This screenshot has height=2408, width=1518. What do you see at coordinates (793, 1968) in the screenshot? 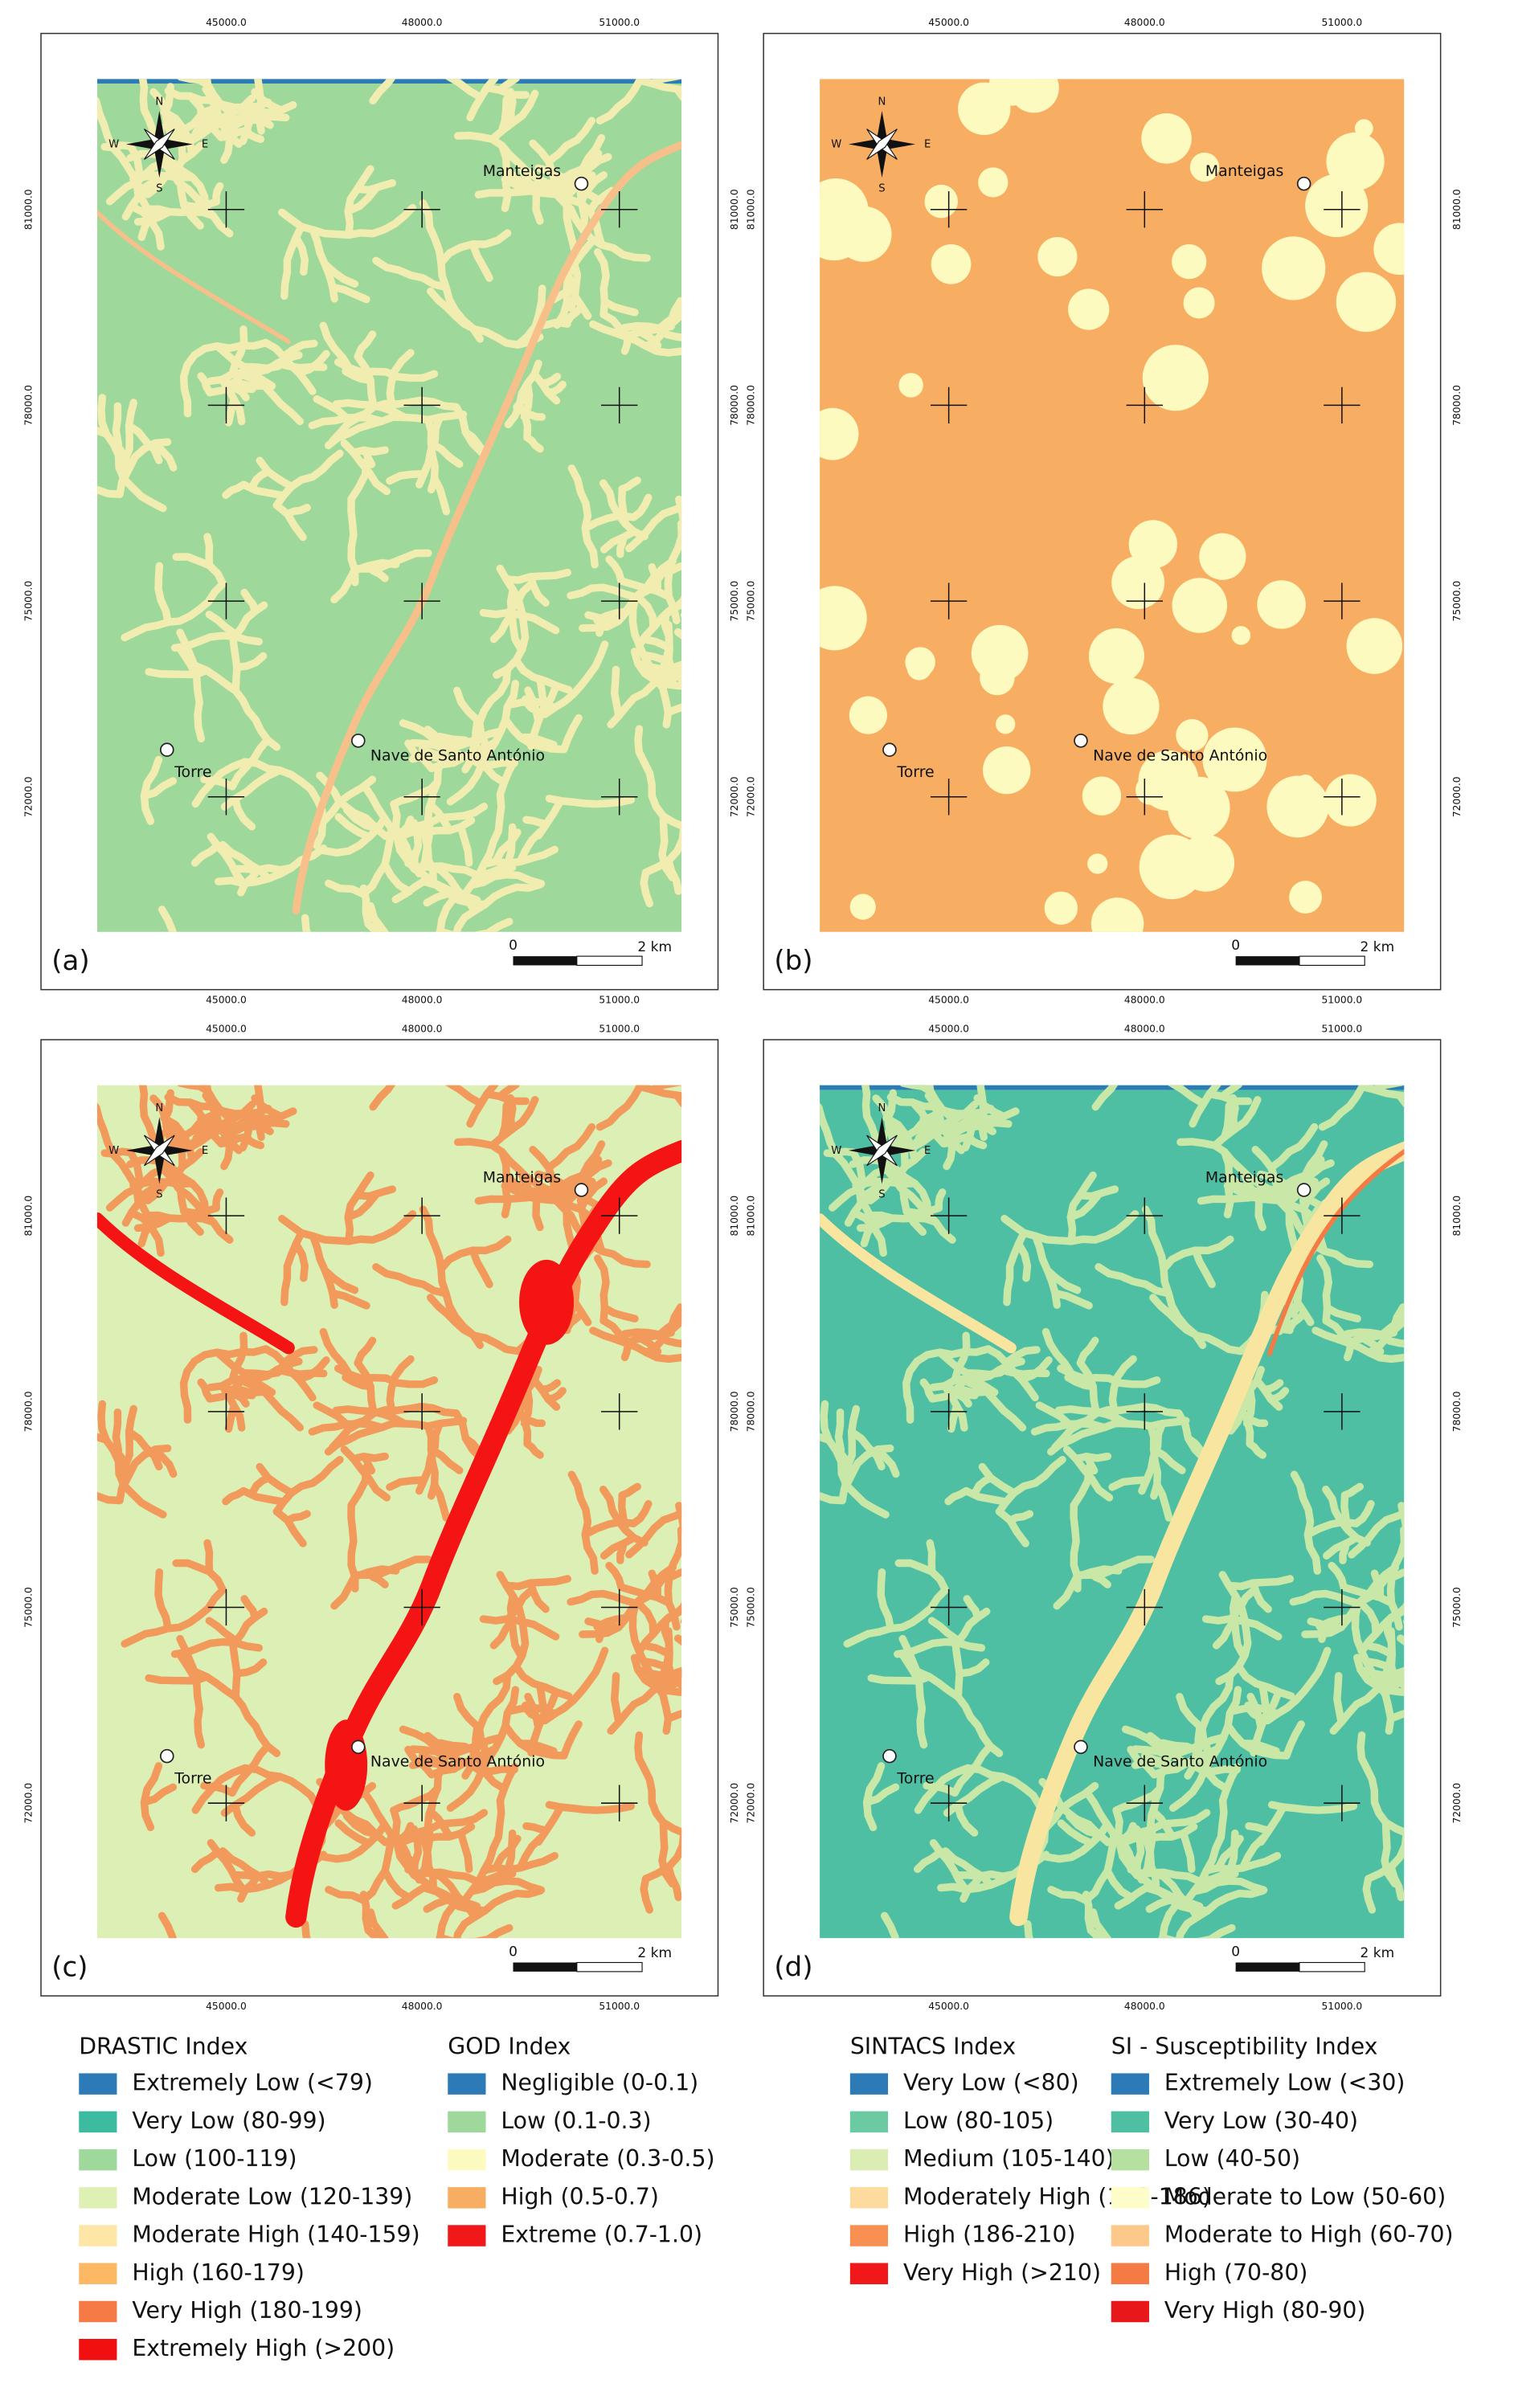
I see `panel-label: (d)` at bounding box center [793, 1968].